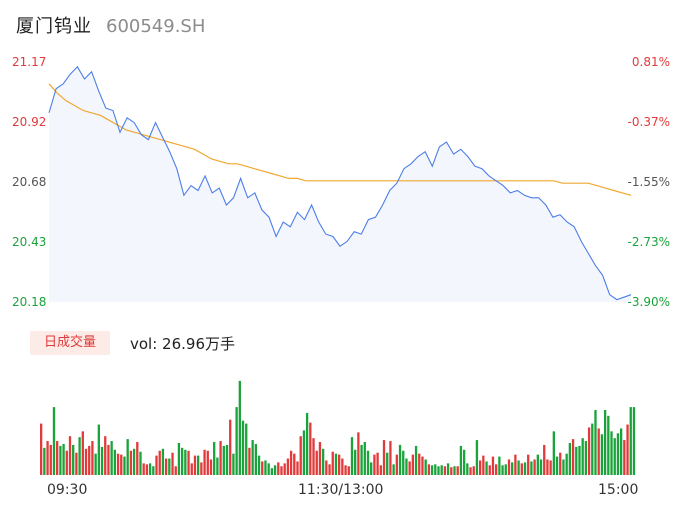 The height and width of the screenshot is (524, 686). Describe the element at coordinates (70, 343) in the screenshot. I see `volume-tag: 日成交量` at that location.